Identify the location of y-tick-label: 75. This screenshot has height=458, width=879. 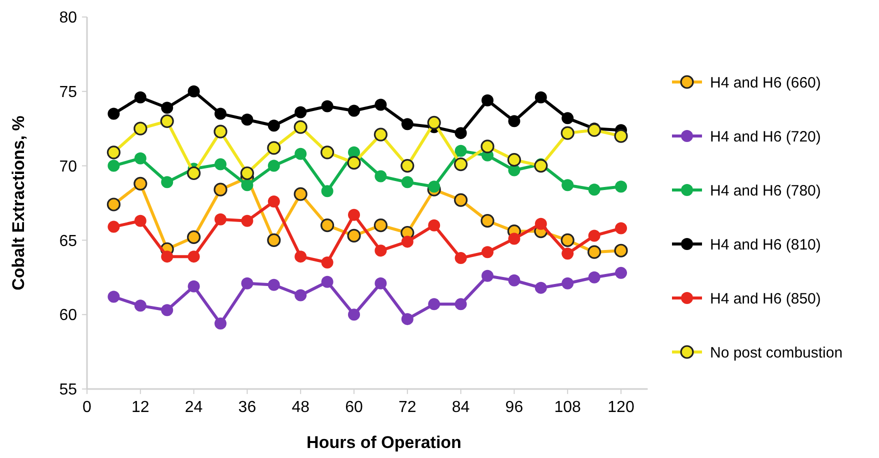
(68, 92).